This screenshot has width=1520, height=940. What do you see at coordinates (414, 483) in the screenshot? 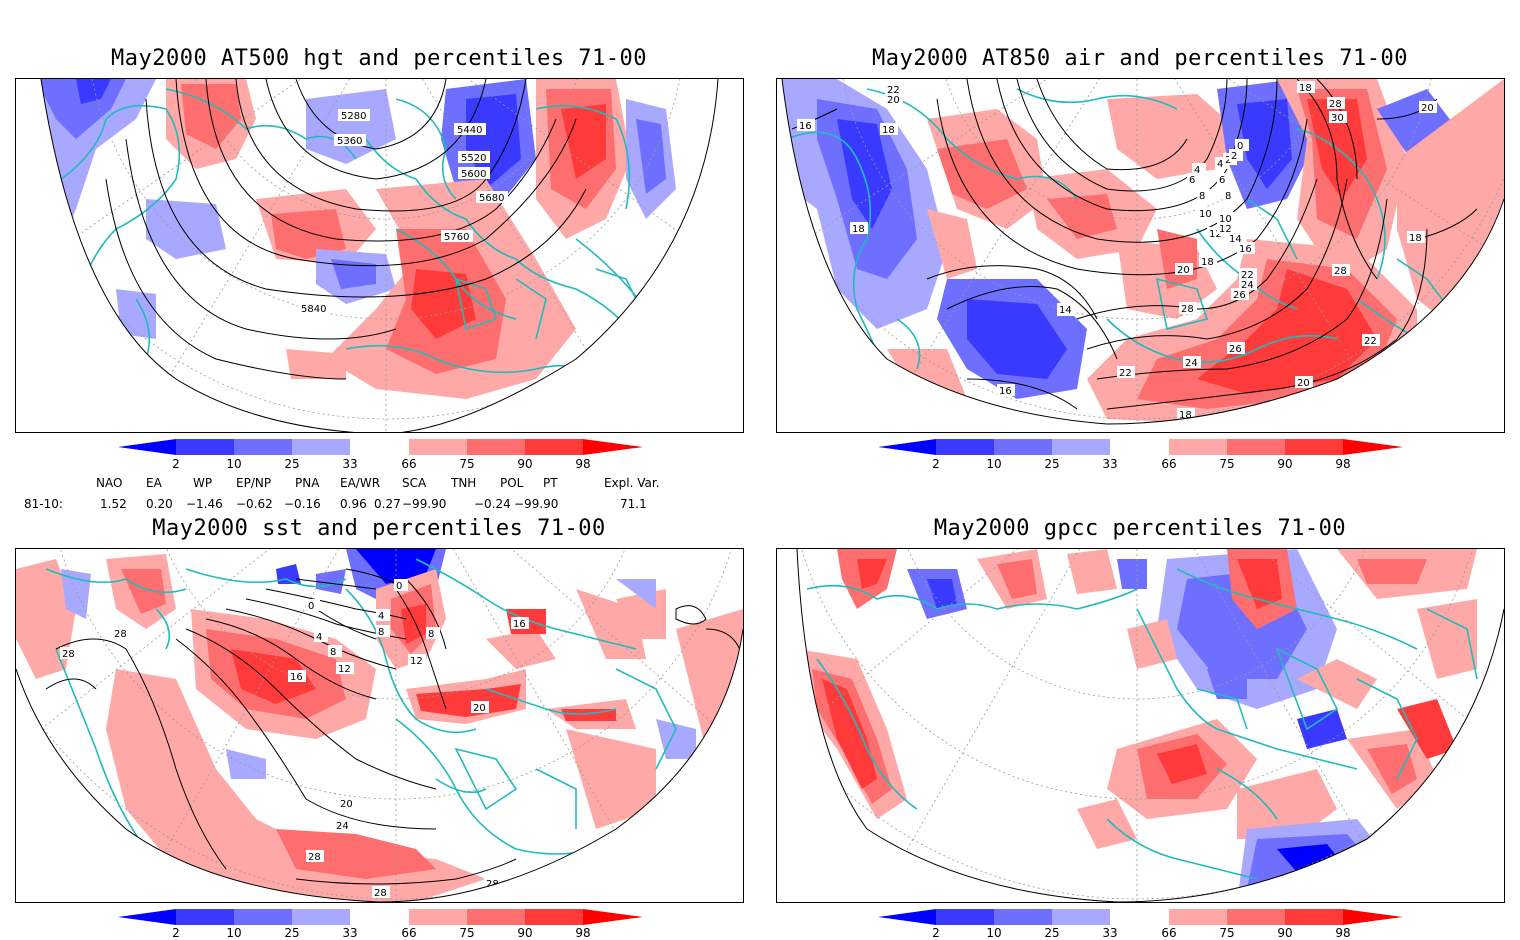
I see `index-header: SCA` at bounding box center [414, 483].